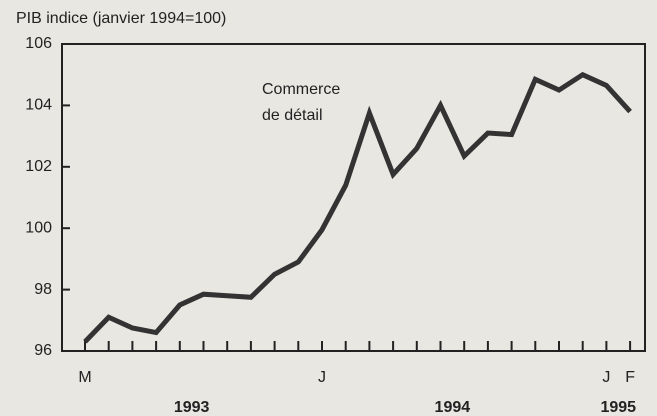 The height and width of the screenshot is (416, 657). I want to click on year-label: 1993, so click(192, 407).